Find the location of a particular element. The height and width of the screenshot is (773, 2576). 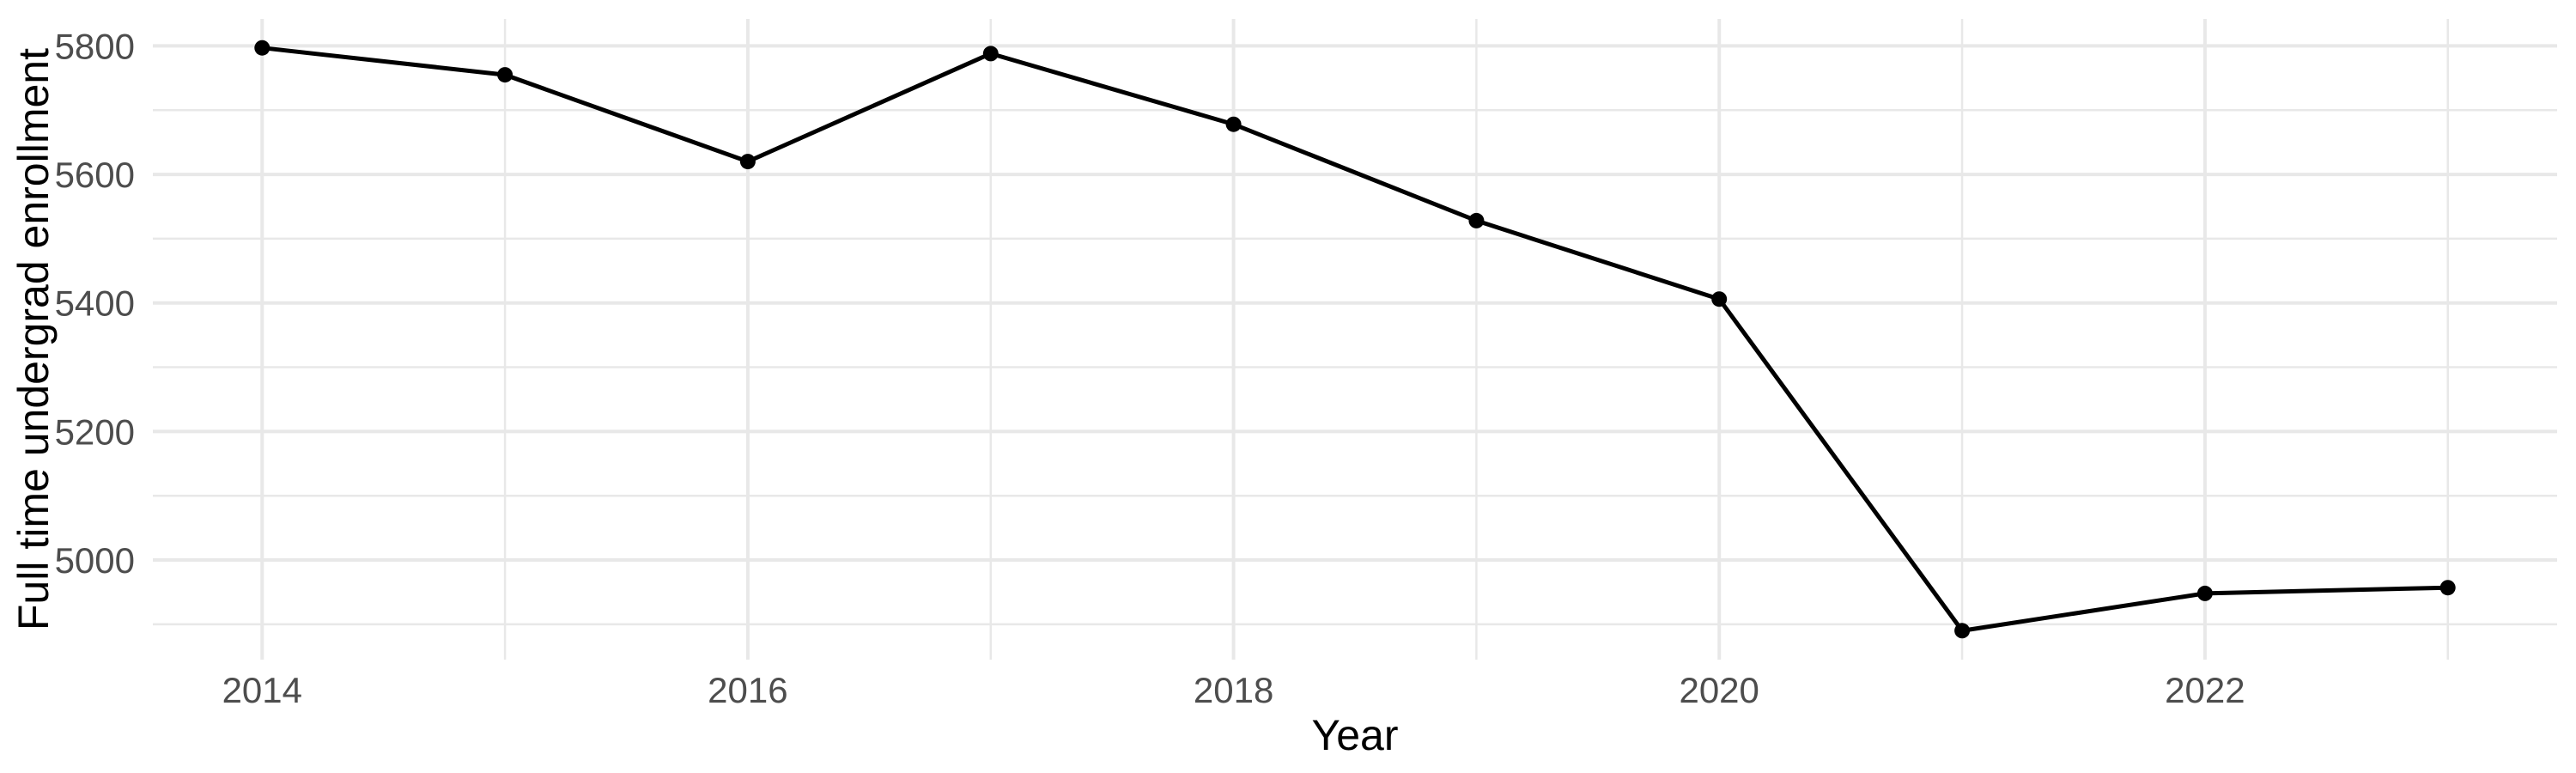

y-axis-title-wrap: Full time undergrad enrollment is located at coordinates (33, 339).